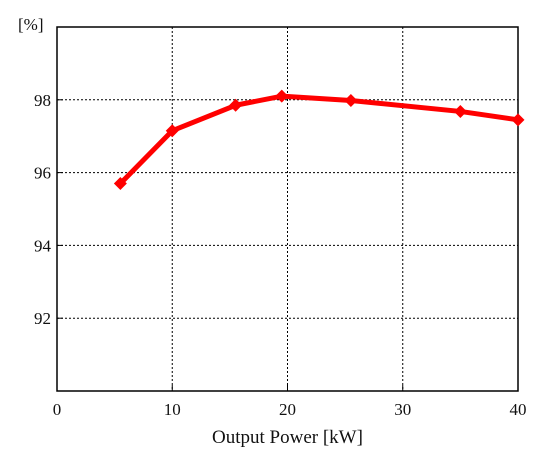 This screenshot has width=550, height=458. What do you see at coordinates (43, 245) in the screenshot?
I see `y-tick-label-94: 94` at bounding box center [43, 245].